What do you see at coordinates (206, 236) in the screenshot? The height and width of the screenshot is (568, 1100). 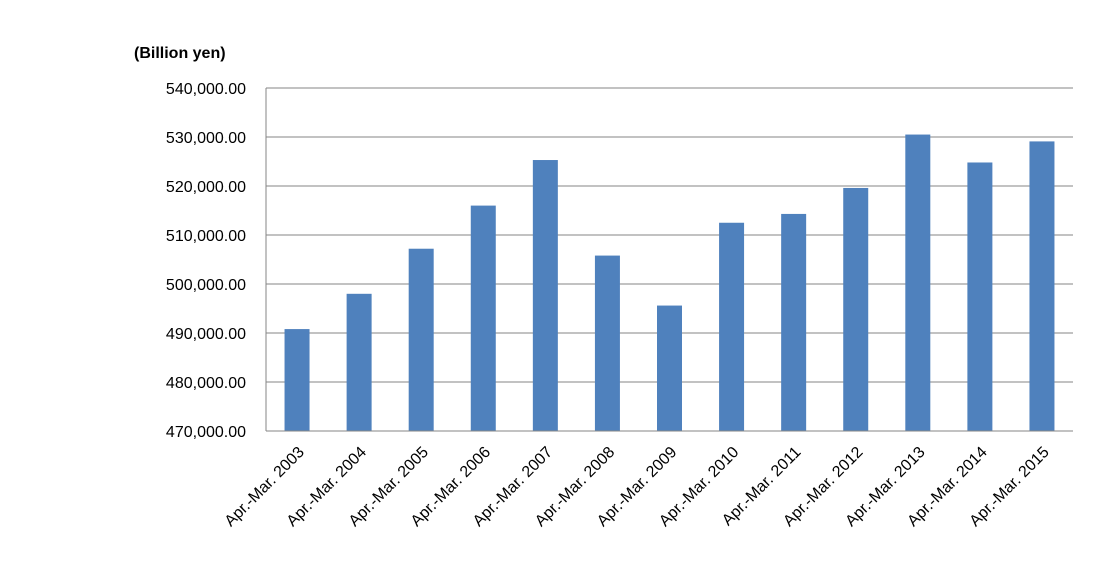 I see `y-tick-label: 510,000.00` at bounding box center [206, 236].